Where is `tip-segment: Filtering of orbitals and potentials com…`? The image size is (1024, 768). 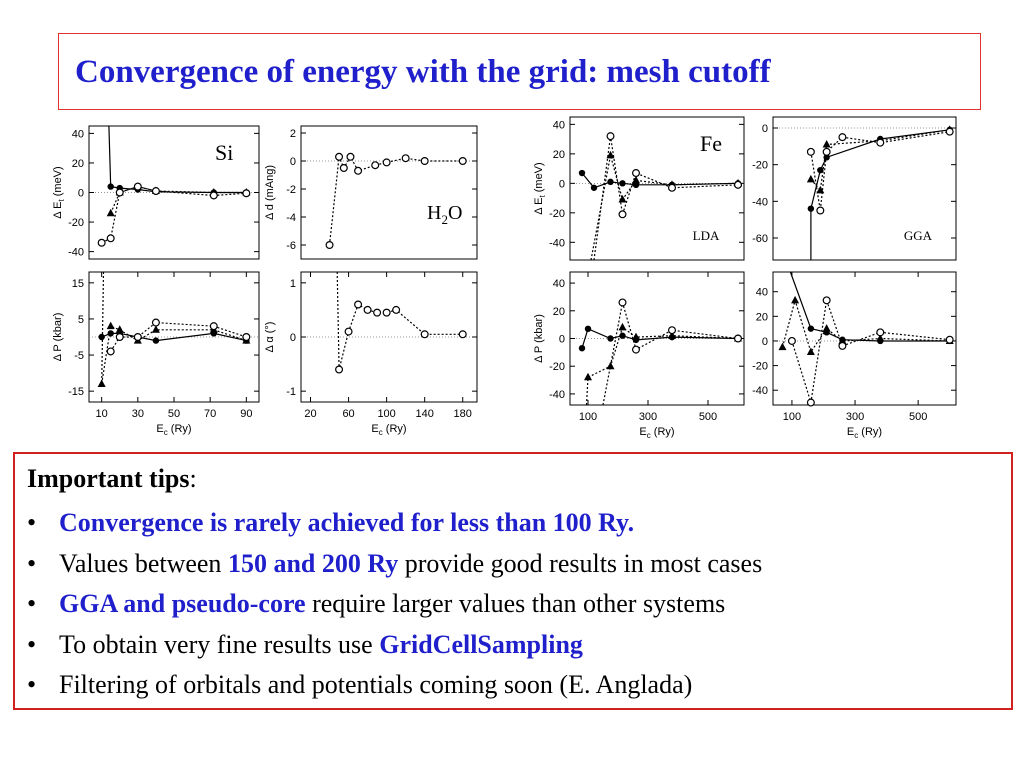 tip-segment: Filtering of orbitals and potentials com… is located at coordinates (376, 684).